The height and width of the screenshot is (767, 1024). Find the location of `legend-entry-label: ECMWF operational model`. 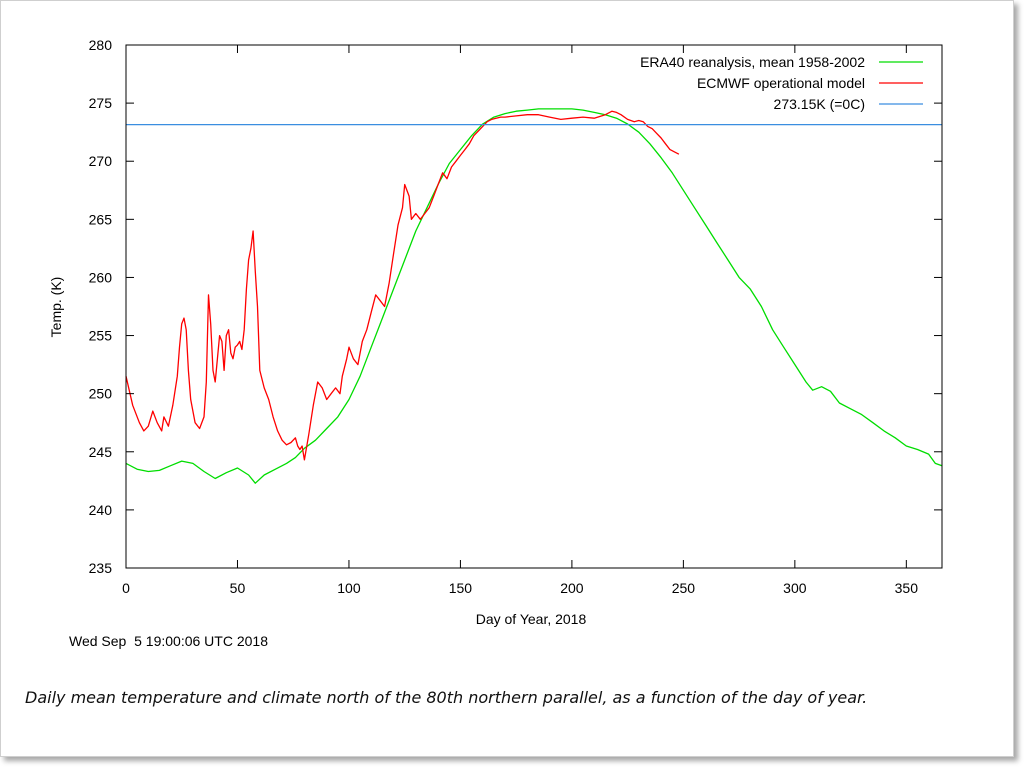

legend-entry-label: ECMWF operational model is located at coordinates (781, 83).